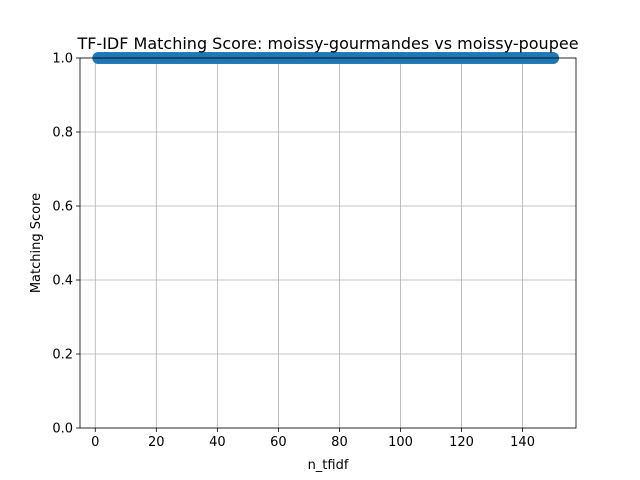 The height and width of the screenshot is (480, 640). Describe the element at coordinates (62, 59) in the screenshot. I see `y-tick-label: 1.0` at that location.